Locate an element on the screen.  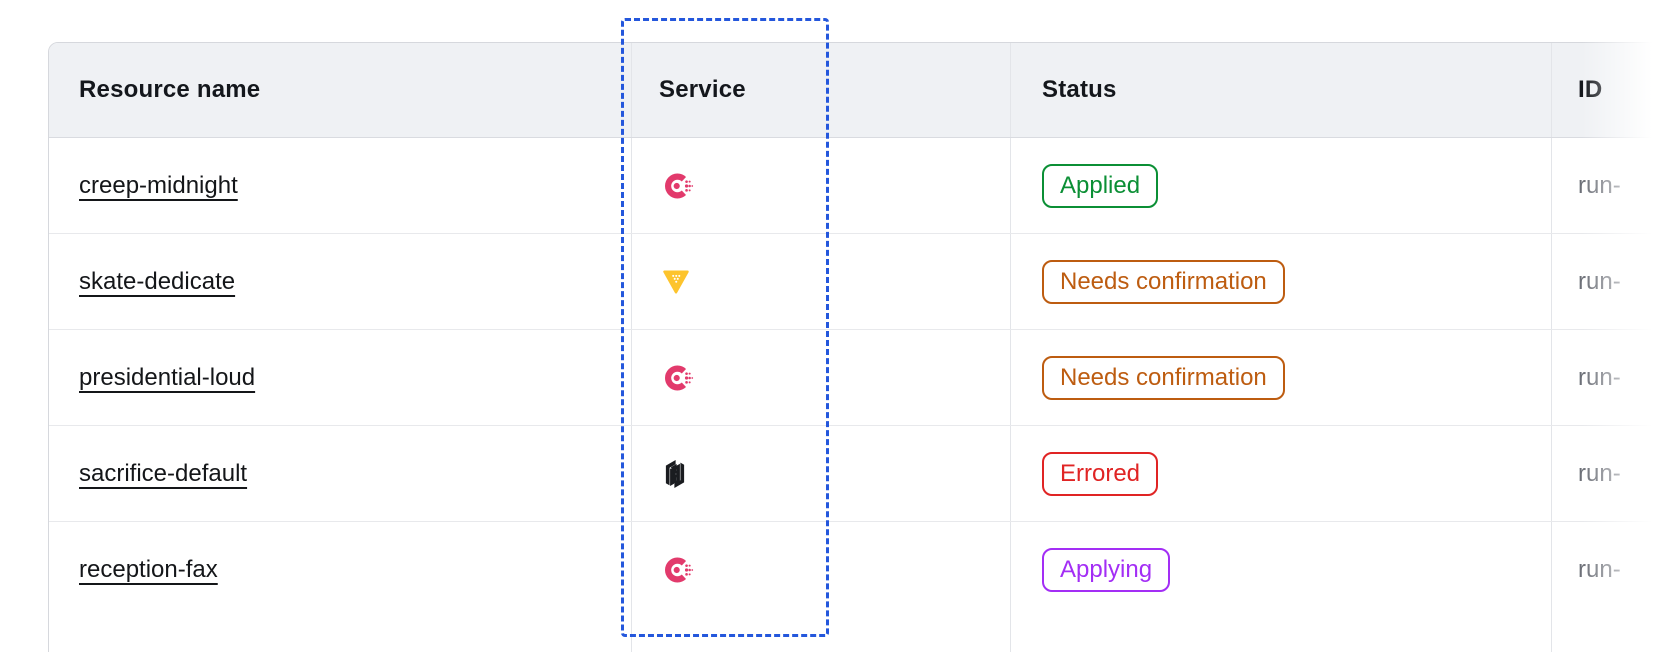
table-row: sacrifice-default Errored run- is located at coordinates (860, 474).